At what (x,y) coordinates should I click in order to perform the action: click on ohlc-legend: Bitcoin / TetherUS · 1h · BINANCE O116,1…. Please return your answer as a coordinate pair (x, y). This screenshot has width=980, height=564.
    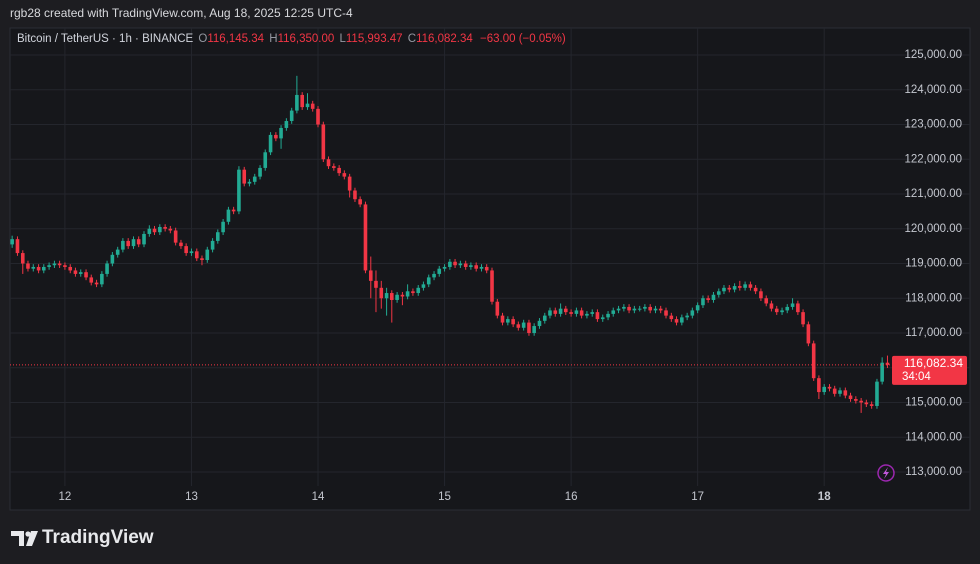
    Looking at the image, I should click on (291, 39).